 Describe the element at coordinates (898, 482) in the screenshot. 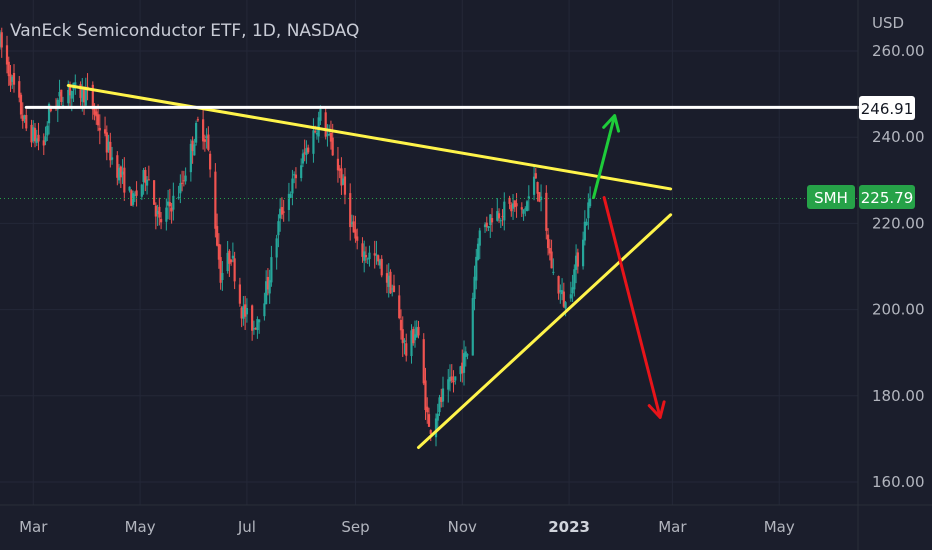

I see `y-tick-label: 160.00` at that location.